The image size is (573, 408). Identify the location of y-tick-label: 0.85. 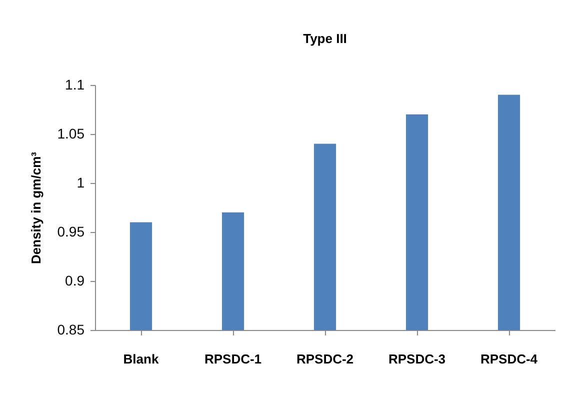
(71, 330).